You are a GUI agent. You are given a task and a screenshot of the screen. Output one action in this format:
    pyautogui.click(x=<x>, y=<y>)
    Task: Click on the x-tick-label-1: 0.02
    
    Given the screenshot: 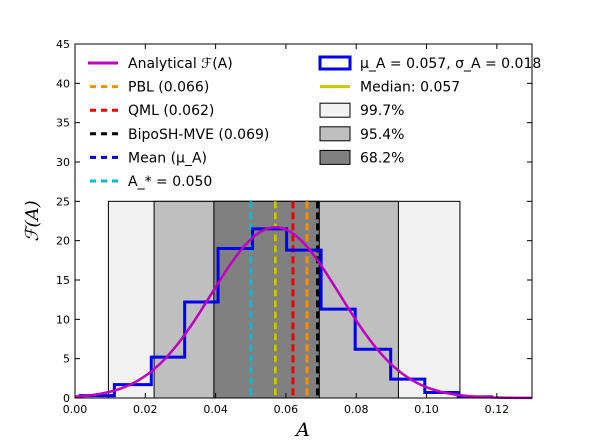 What is the action you would take?
    pyautogui.click(x=145, y=409)
    